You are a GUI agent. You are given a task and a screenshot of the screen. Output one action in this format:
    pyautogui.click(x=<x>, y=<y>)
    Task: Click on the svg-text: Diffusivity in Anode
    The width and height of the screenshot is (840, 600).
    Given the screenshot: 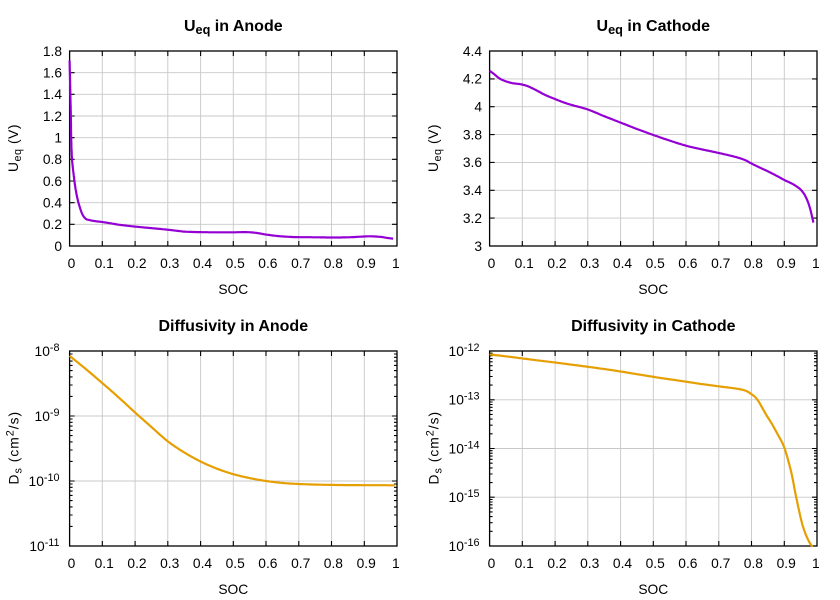 What is the action you would take?
    pyautogui.click(x=233, y=326)
    